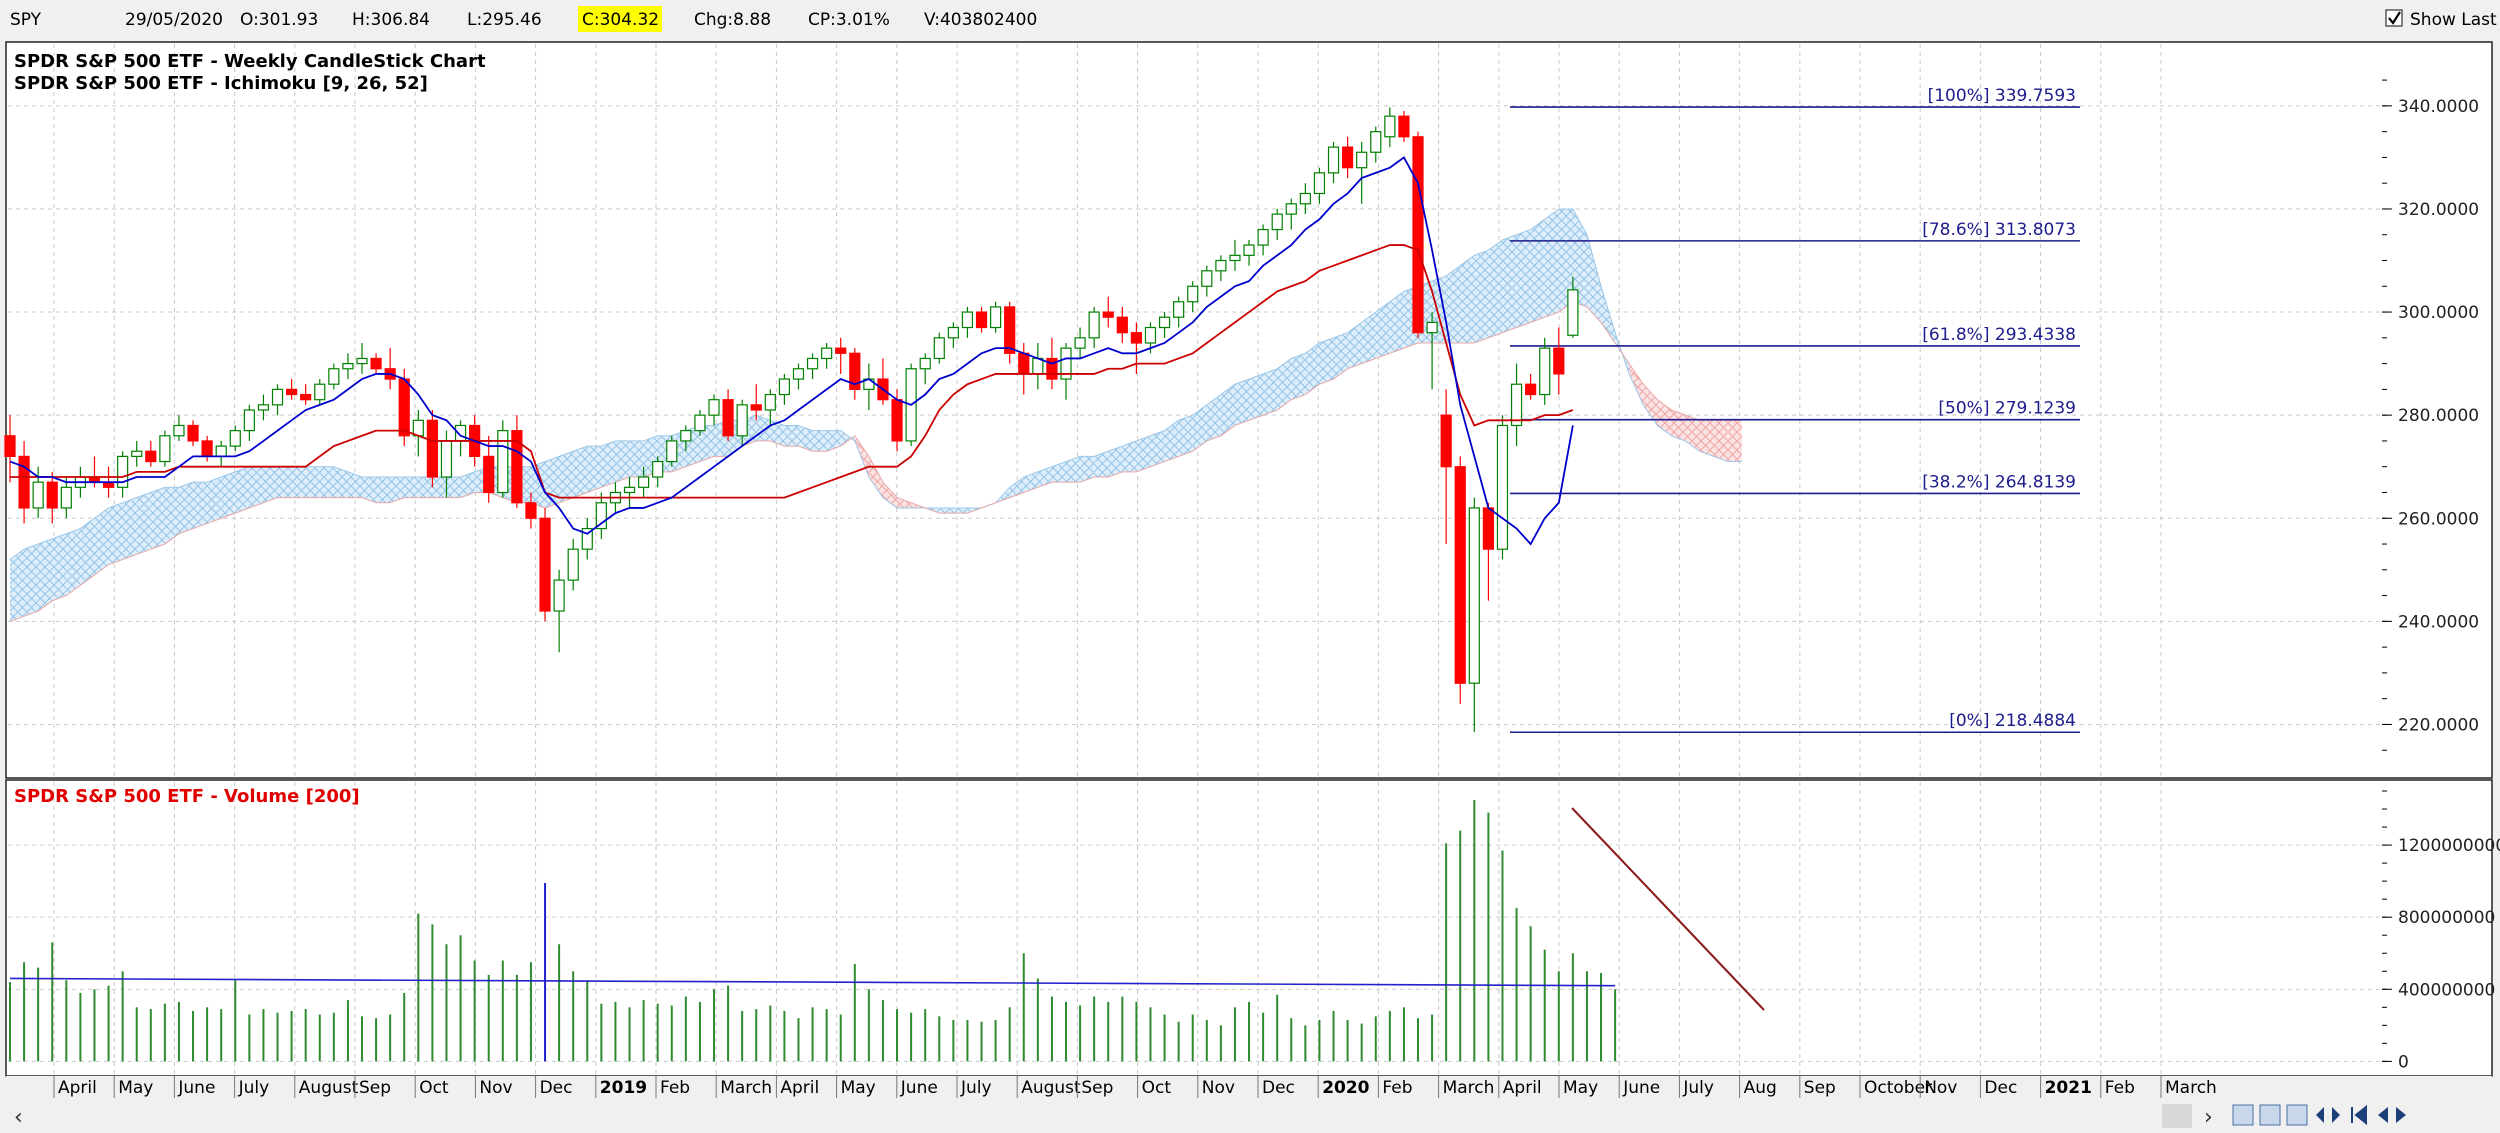 The image size is (2500, 1133). What do you see at coordinates (2208, 1117) in the screenshot?
I see `scroll-right-icon: ›` at bounding box center [2208, 1117].